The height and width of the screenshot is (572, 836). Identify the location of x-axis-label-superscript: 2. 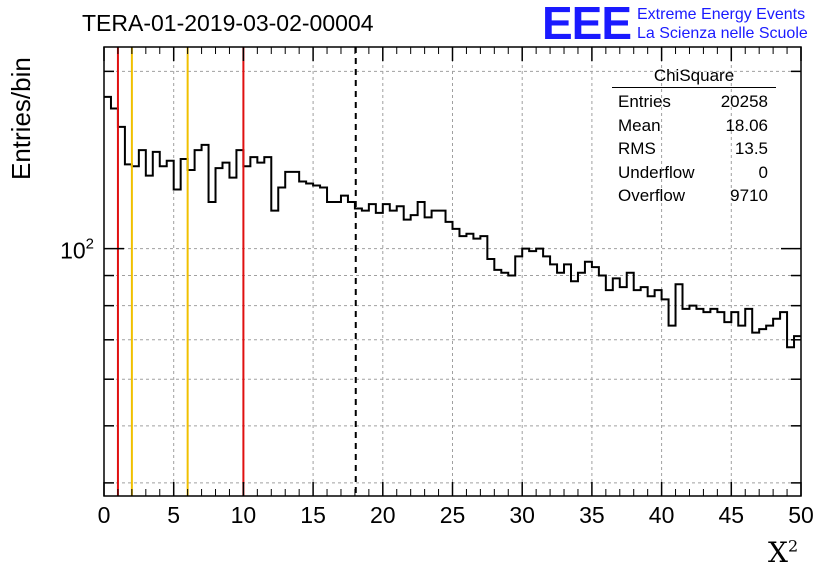
(793, 546).